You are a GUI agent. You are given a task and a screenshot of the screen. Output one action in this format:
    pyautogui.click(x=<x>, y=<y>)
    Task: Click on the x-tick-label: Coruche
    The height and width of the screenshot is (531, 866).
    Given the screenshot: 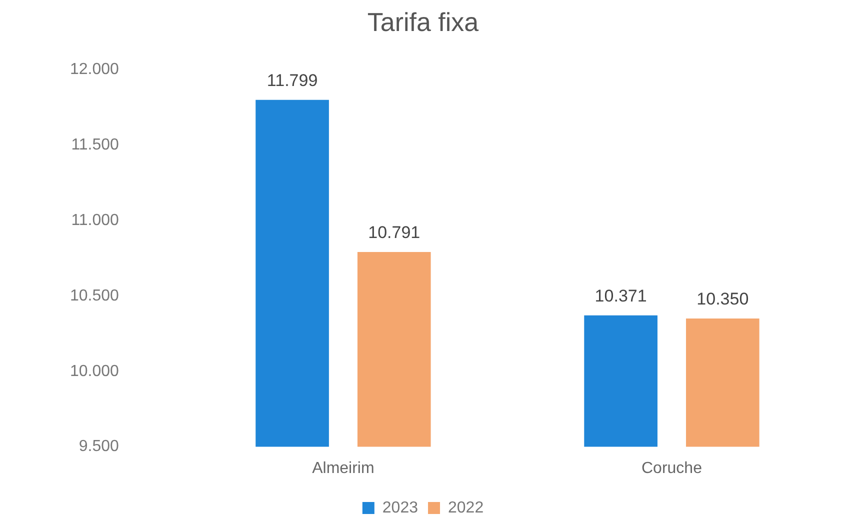 What is the action you would take?
    pyautogui.click(x=671, y=468)
    